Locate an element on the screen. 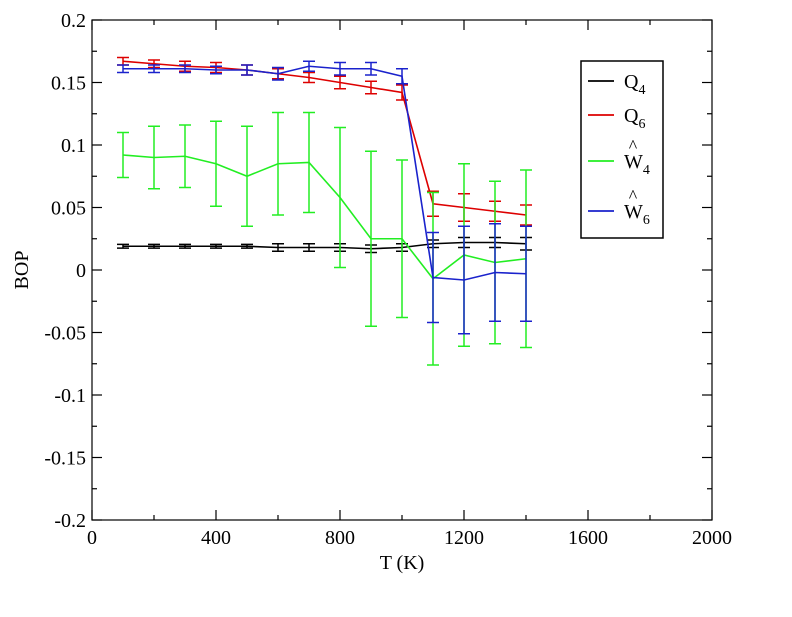  y-tick-label: -0.1 is located at coordinates (70, 396).